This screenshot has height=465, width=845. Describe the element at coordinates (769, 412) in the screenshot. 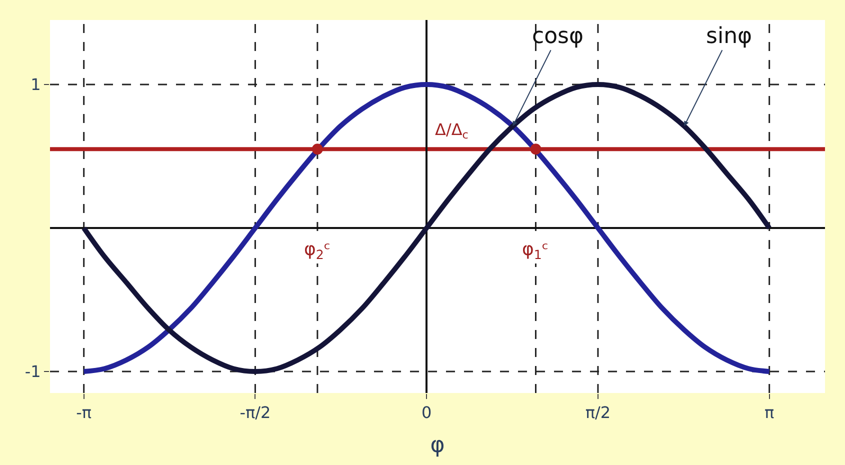

I see `x-tick-label: π` at that location.